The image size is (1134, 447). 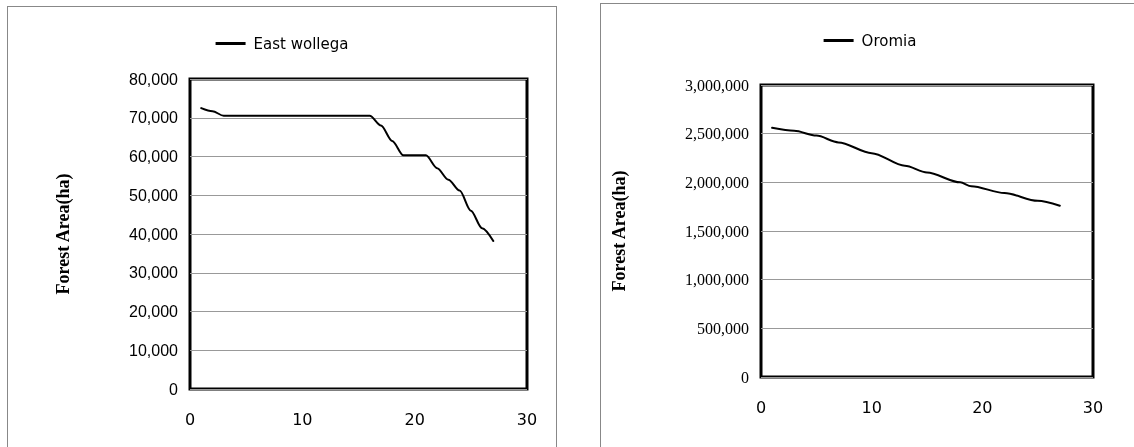 What do you see at coordinates (717, 134) in the screenshot?
I see `y-tick-label: 2,500,000` at bounding box center [717, 134].